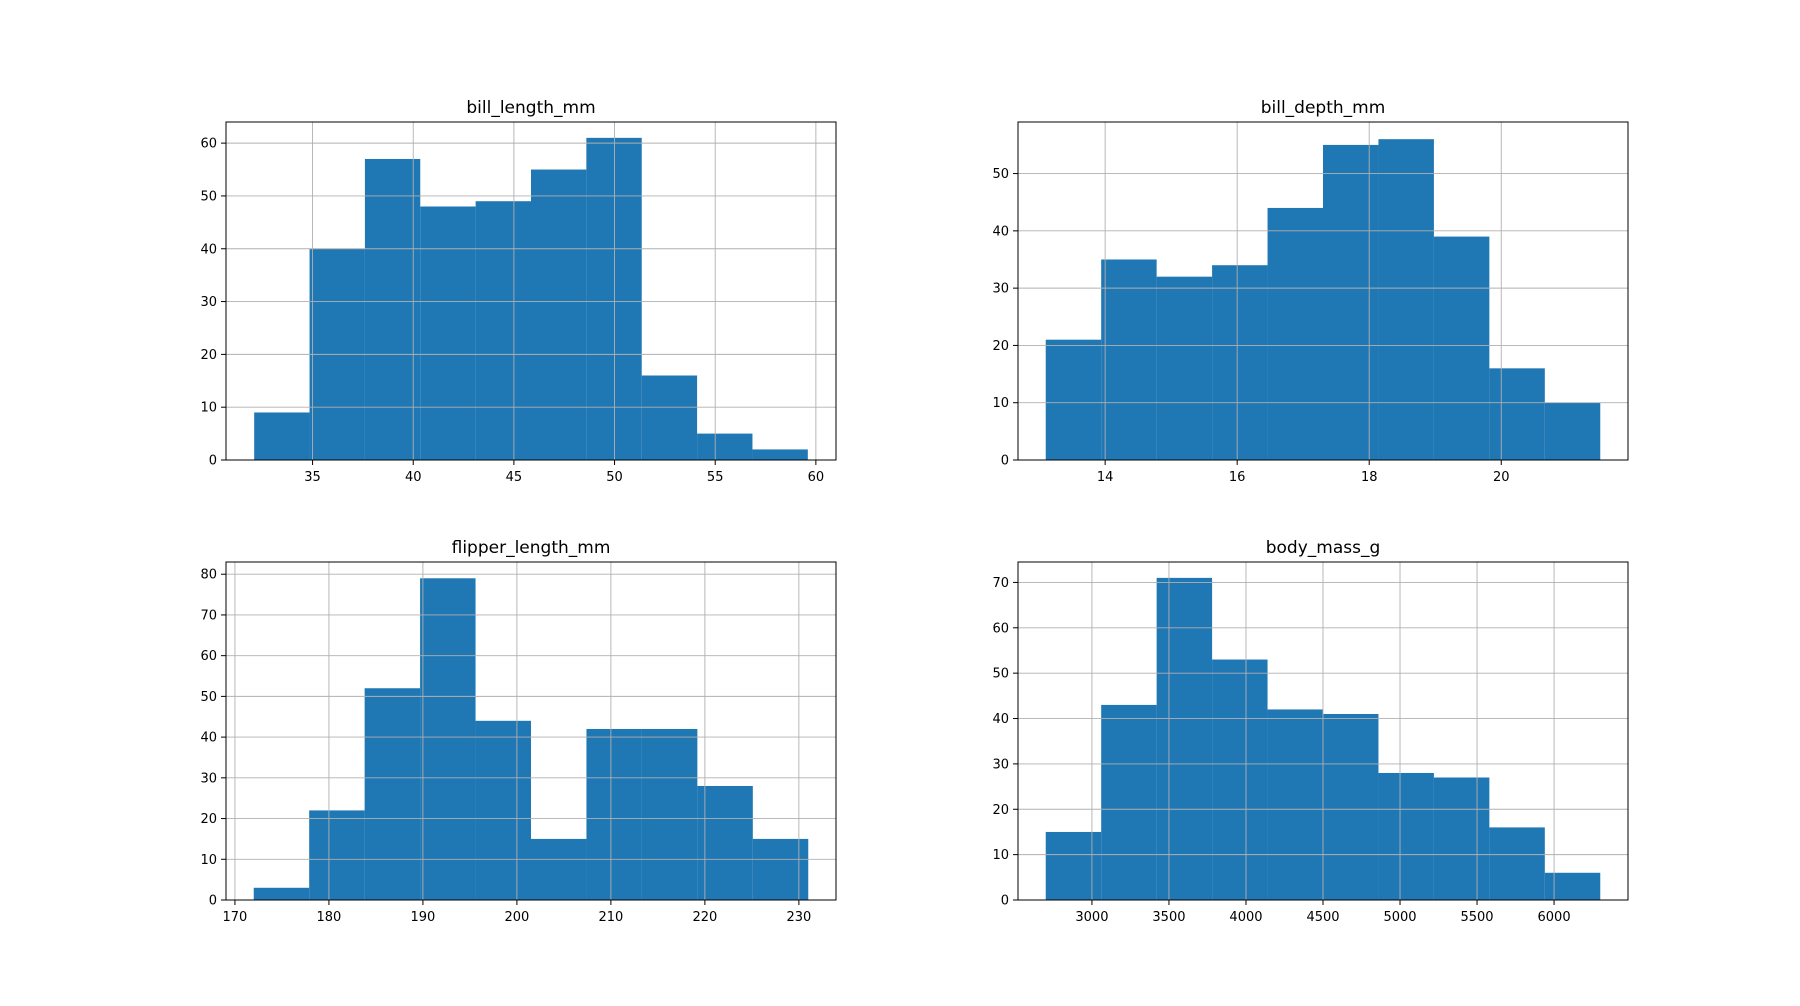 The image size is (1800, 1006). Describe the element at coordinates (1322, 917) in the screenshot. I see `x-tick-label: 4500` at that location.